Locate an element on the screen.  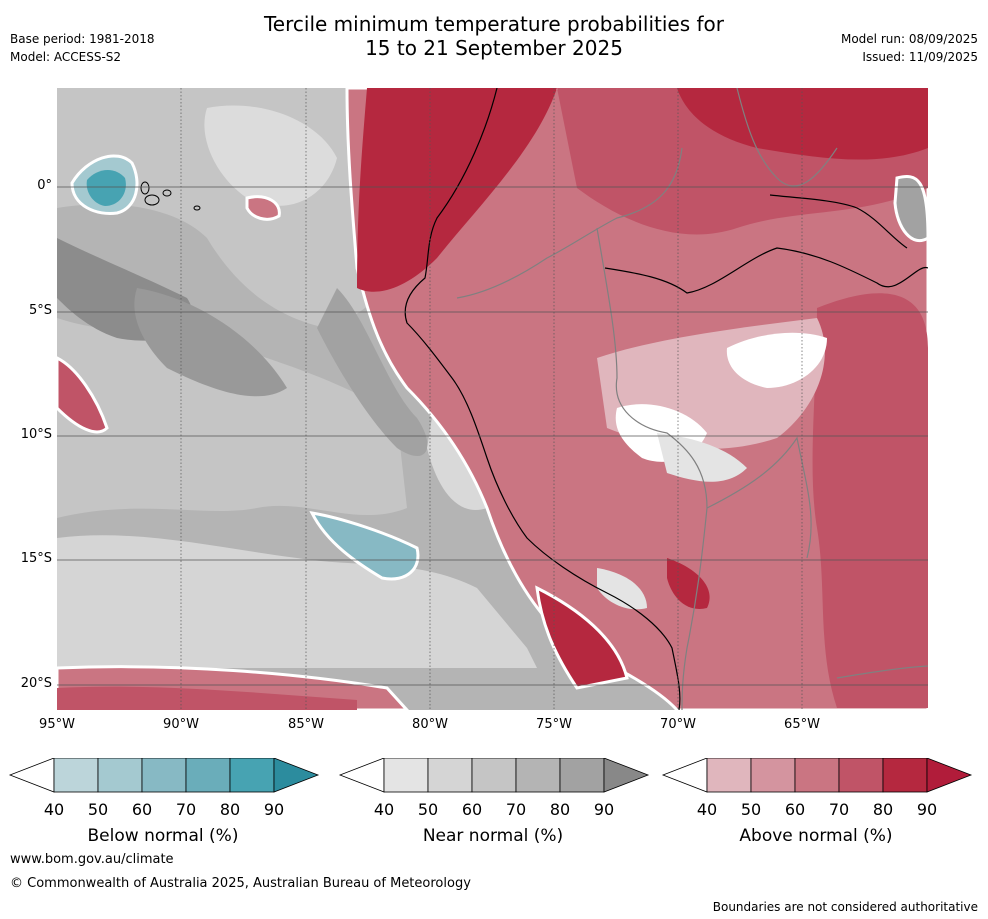
title-line-2: 15 to 21 September 2025 is located at coordinates (494, 48).